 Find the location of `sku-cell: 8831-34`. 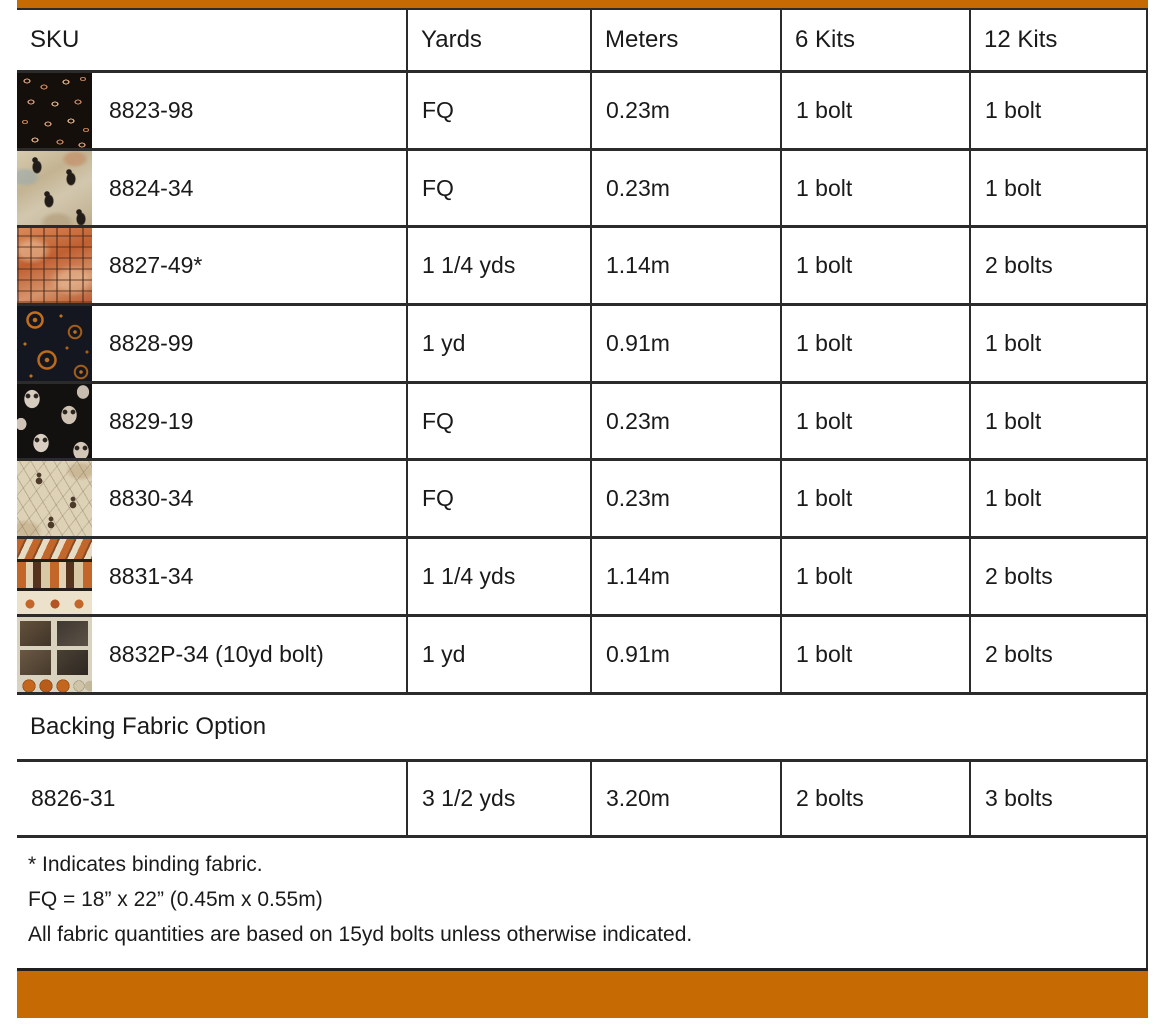

sku-cell: 8831-34 is located at coordinates (211, 576).